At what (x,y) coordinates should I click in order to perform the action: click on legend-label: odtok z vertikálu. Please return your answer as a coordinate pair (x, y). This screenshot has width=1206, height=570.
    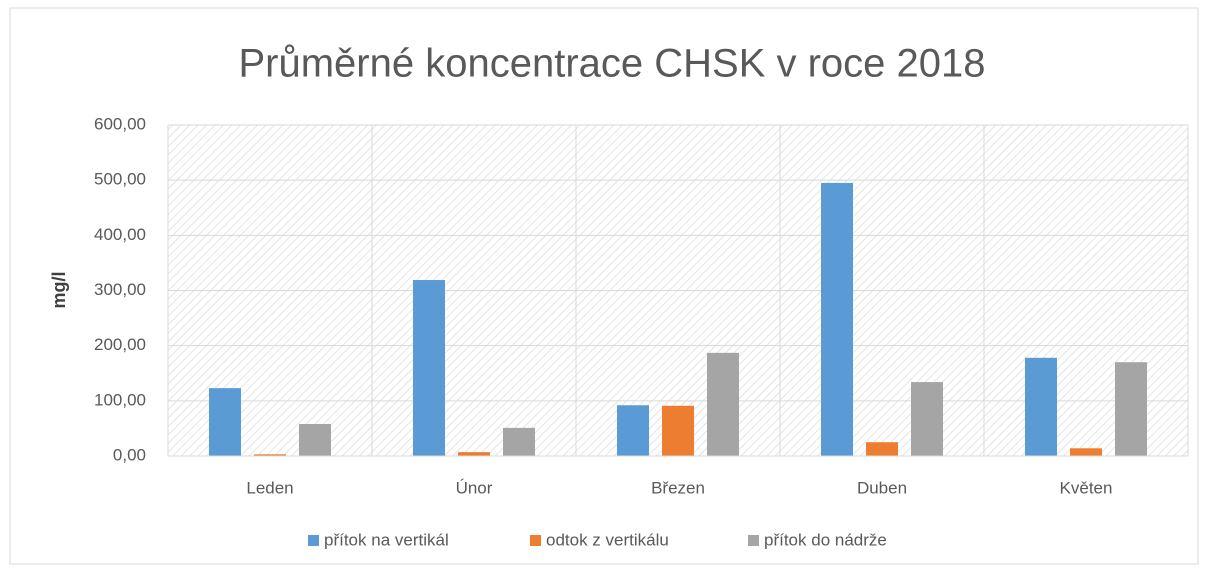
    Looking at the image, I should click on (607, 539).